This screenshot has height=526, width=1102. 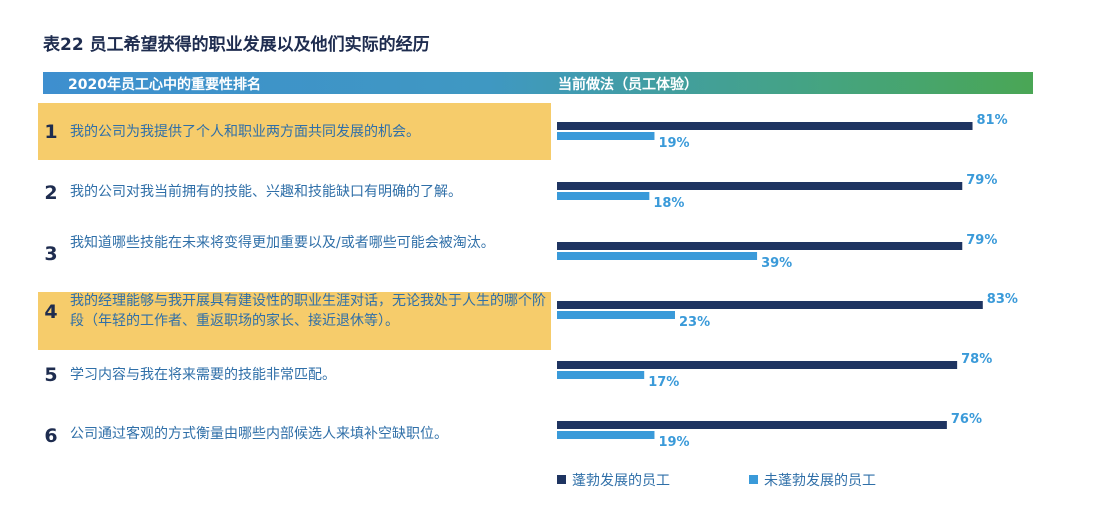 What do you see at coordinates (164, 85) in the screenshot?
I see `header-left-label: 2020年员工心中的重要性排名` at bounding box center [164, 85].